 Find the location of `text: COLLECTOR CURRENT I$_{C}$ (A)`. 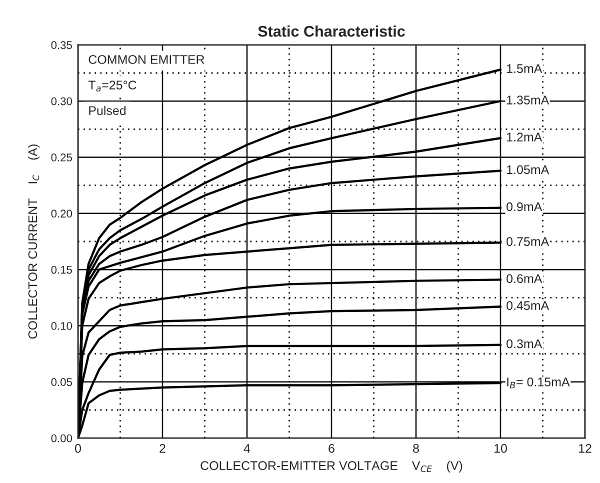

text: COLLECTOR CURRENT I$_{C}$ (A) is located at coordinates (34, 241).